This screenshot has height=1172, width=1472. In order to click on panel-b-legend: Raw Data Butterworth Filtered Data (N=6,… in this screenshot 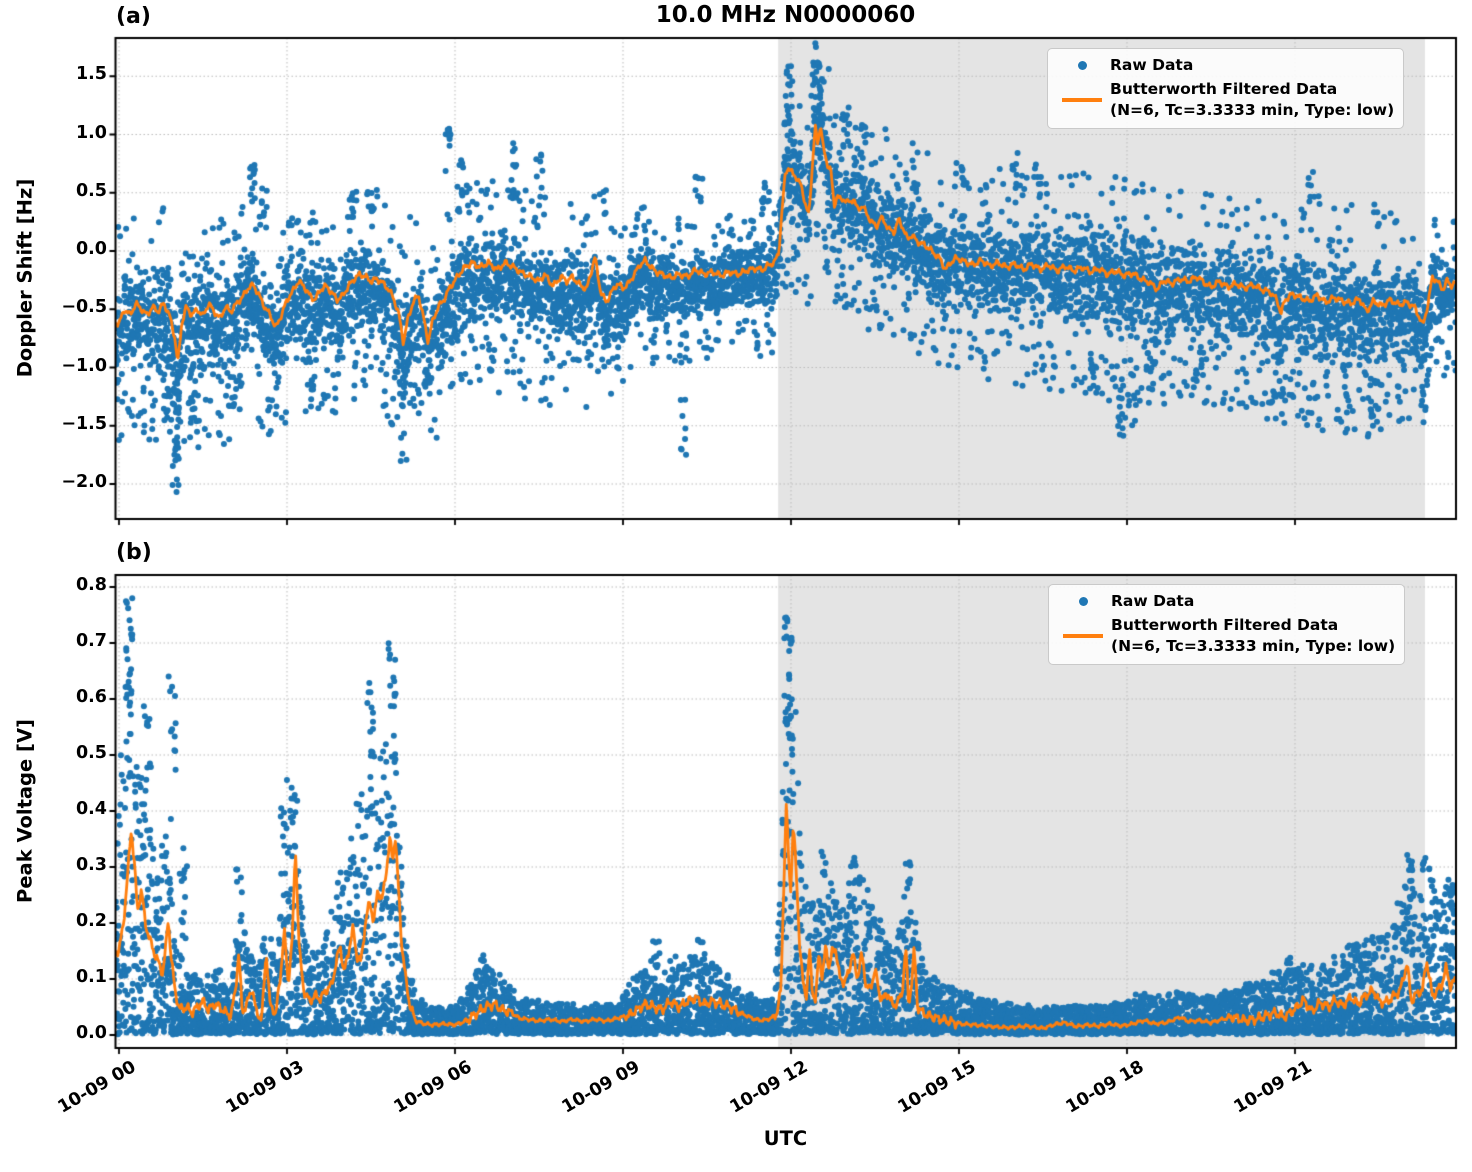, I will do `click(1227, 624)`.